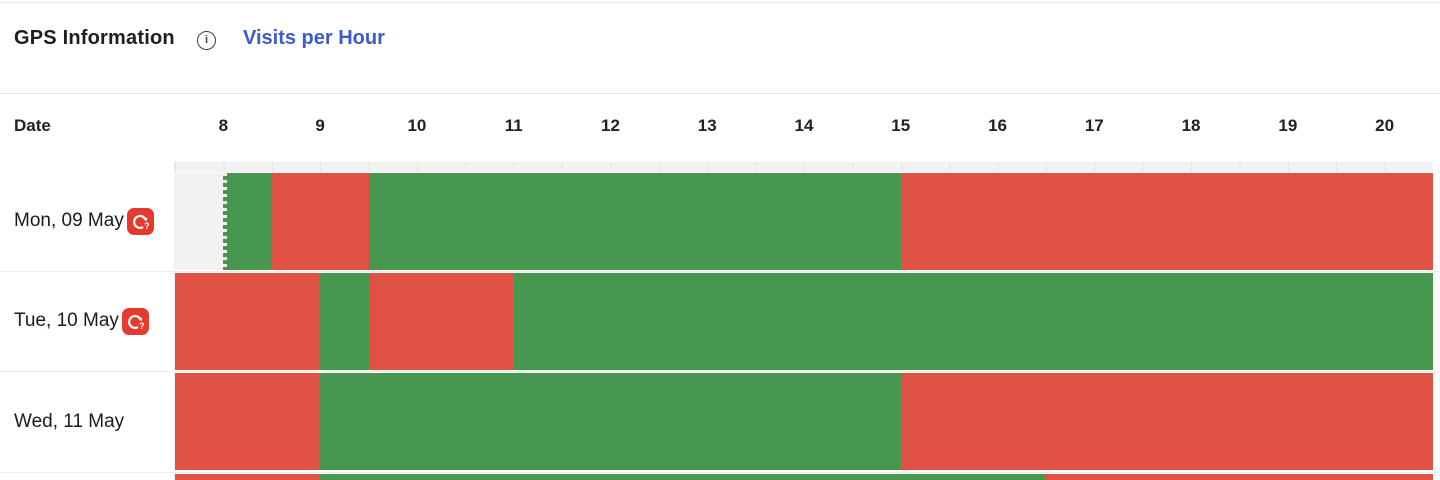  Describe the element at coordinates (32, 125) in the screenshot. I see `date-column-header: Date` at that location.